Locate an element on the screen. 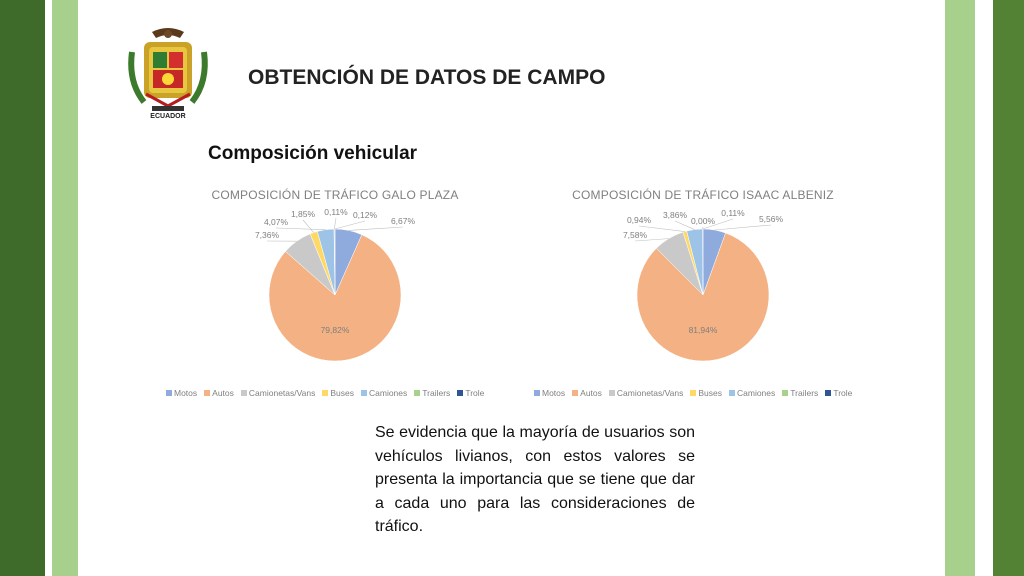 The height and width of the screenshot is (576, 1024). data-label: 5,56% is located at coordinates (771, 219).